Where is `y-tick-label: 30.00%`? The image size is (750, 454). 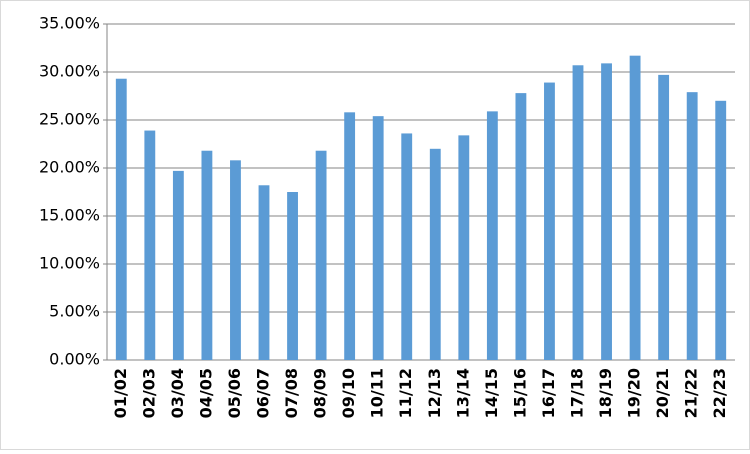
y-tick-label: 30.00% is located at coordinates (69, 71).